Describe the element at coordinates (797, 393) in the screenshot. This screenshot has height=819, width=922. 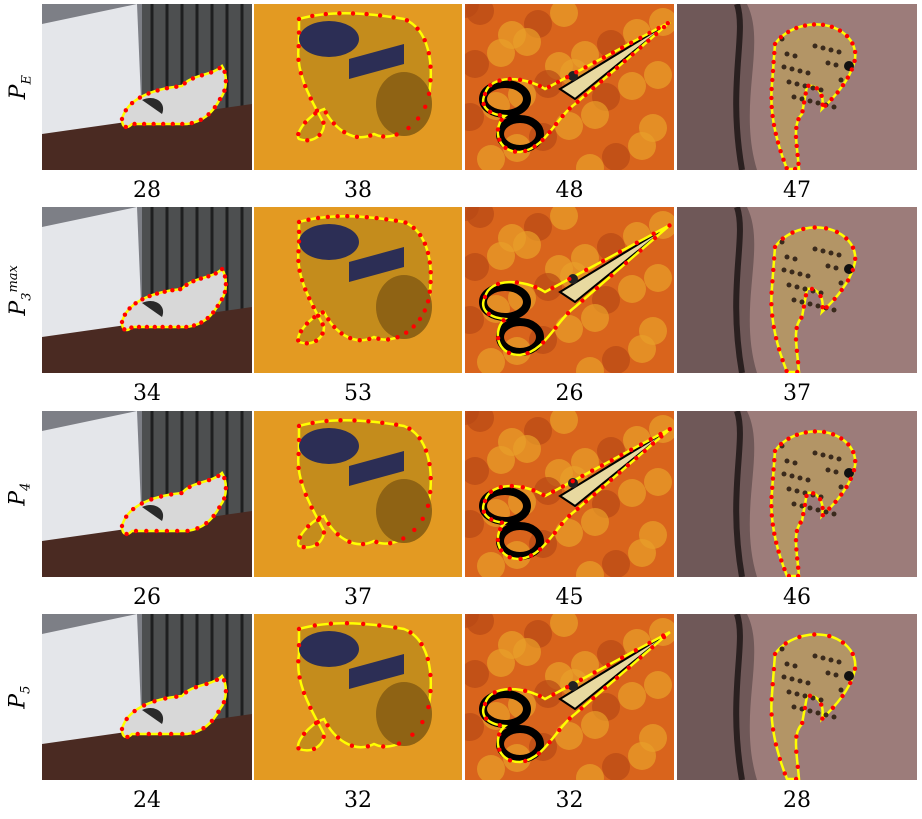
I see `vertex-count-label: 37` at that location.